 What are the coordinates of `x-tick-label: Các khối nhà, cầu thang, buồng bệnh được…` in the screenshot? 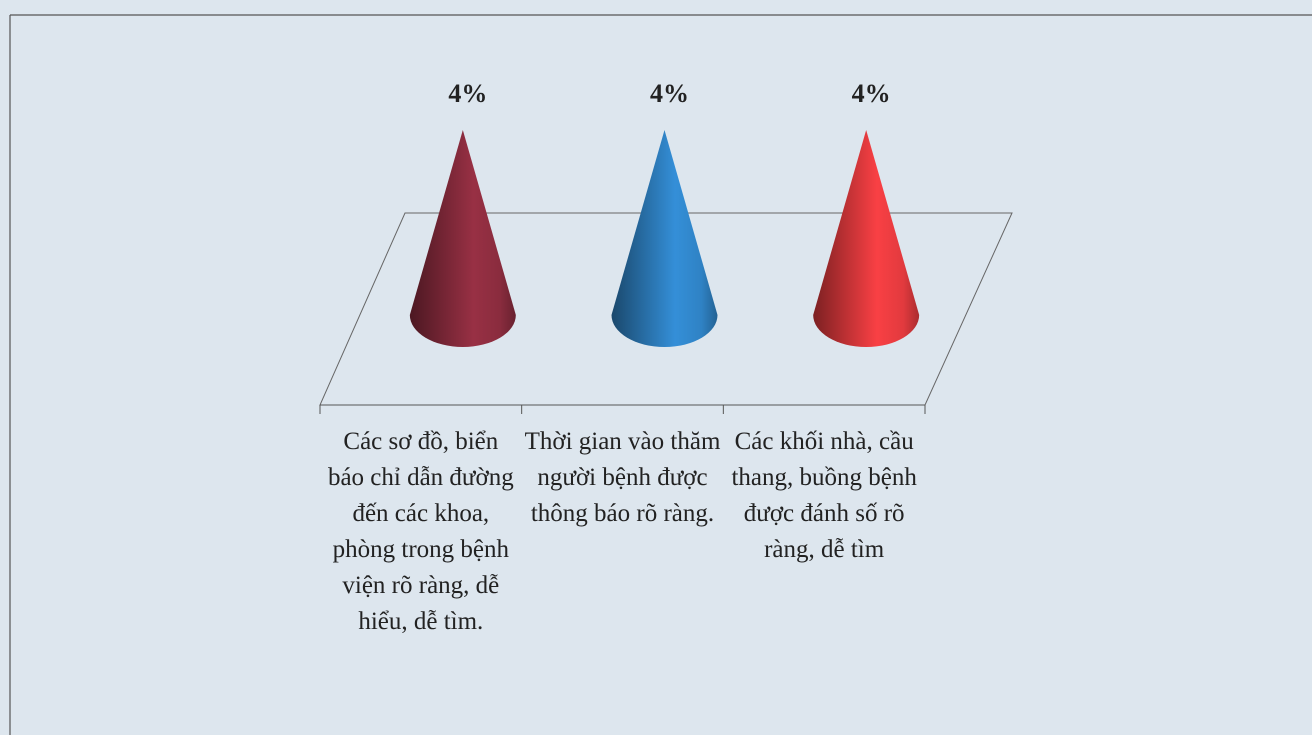 It's located at (824, 495).